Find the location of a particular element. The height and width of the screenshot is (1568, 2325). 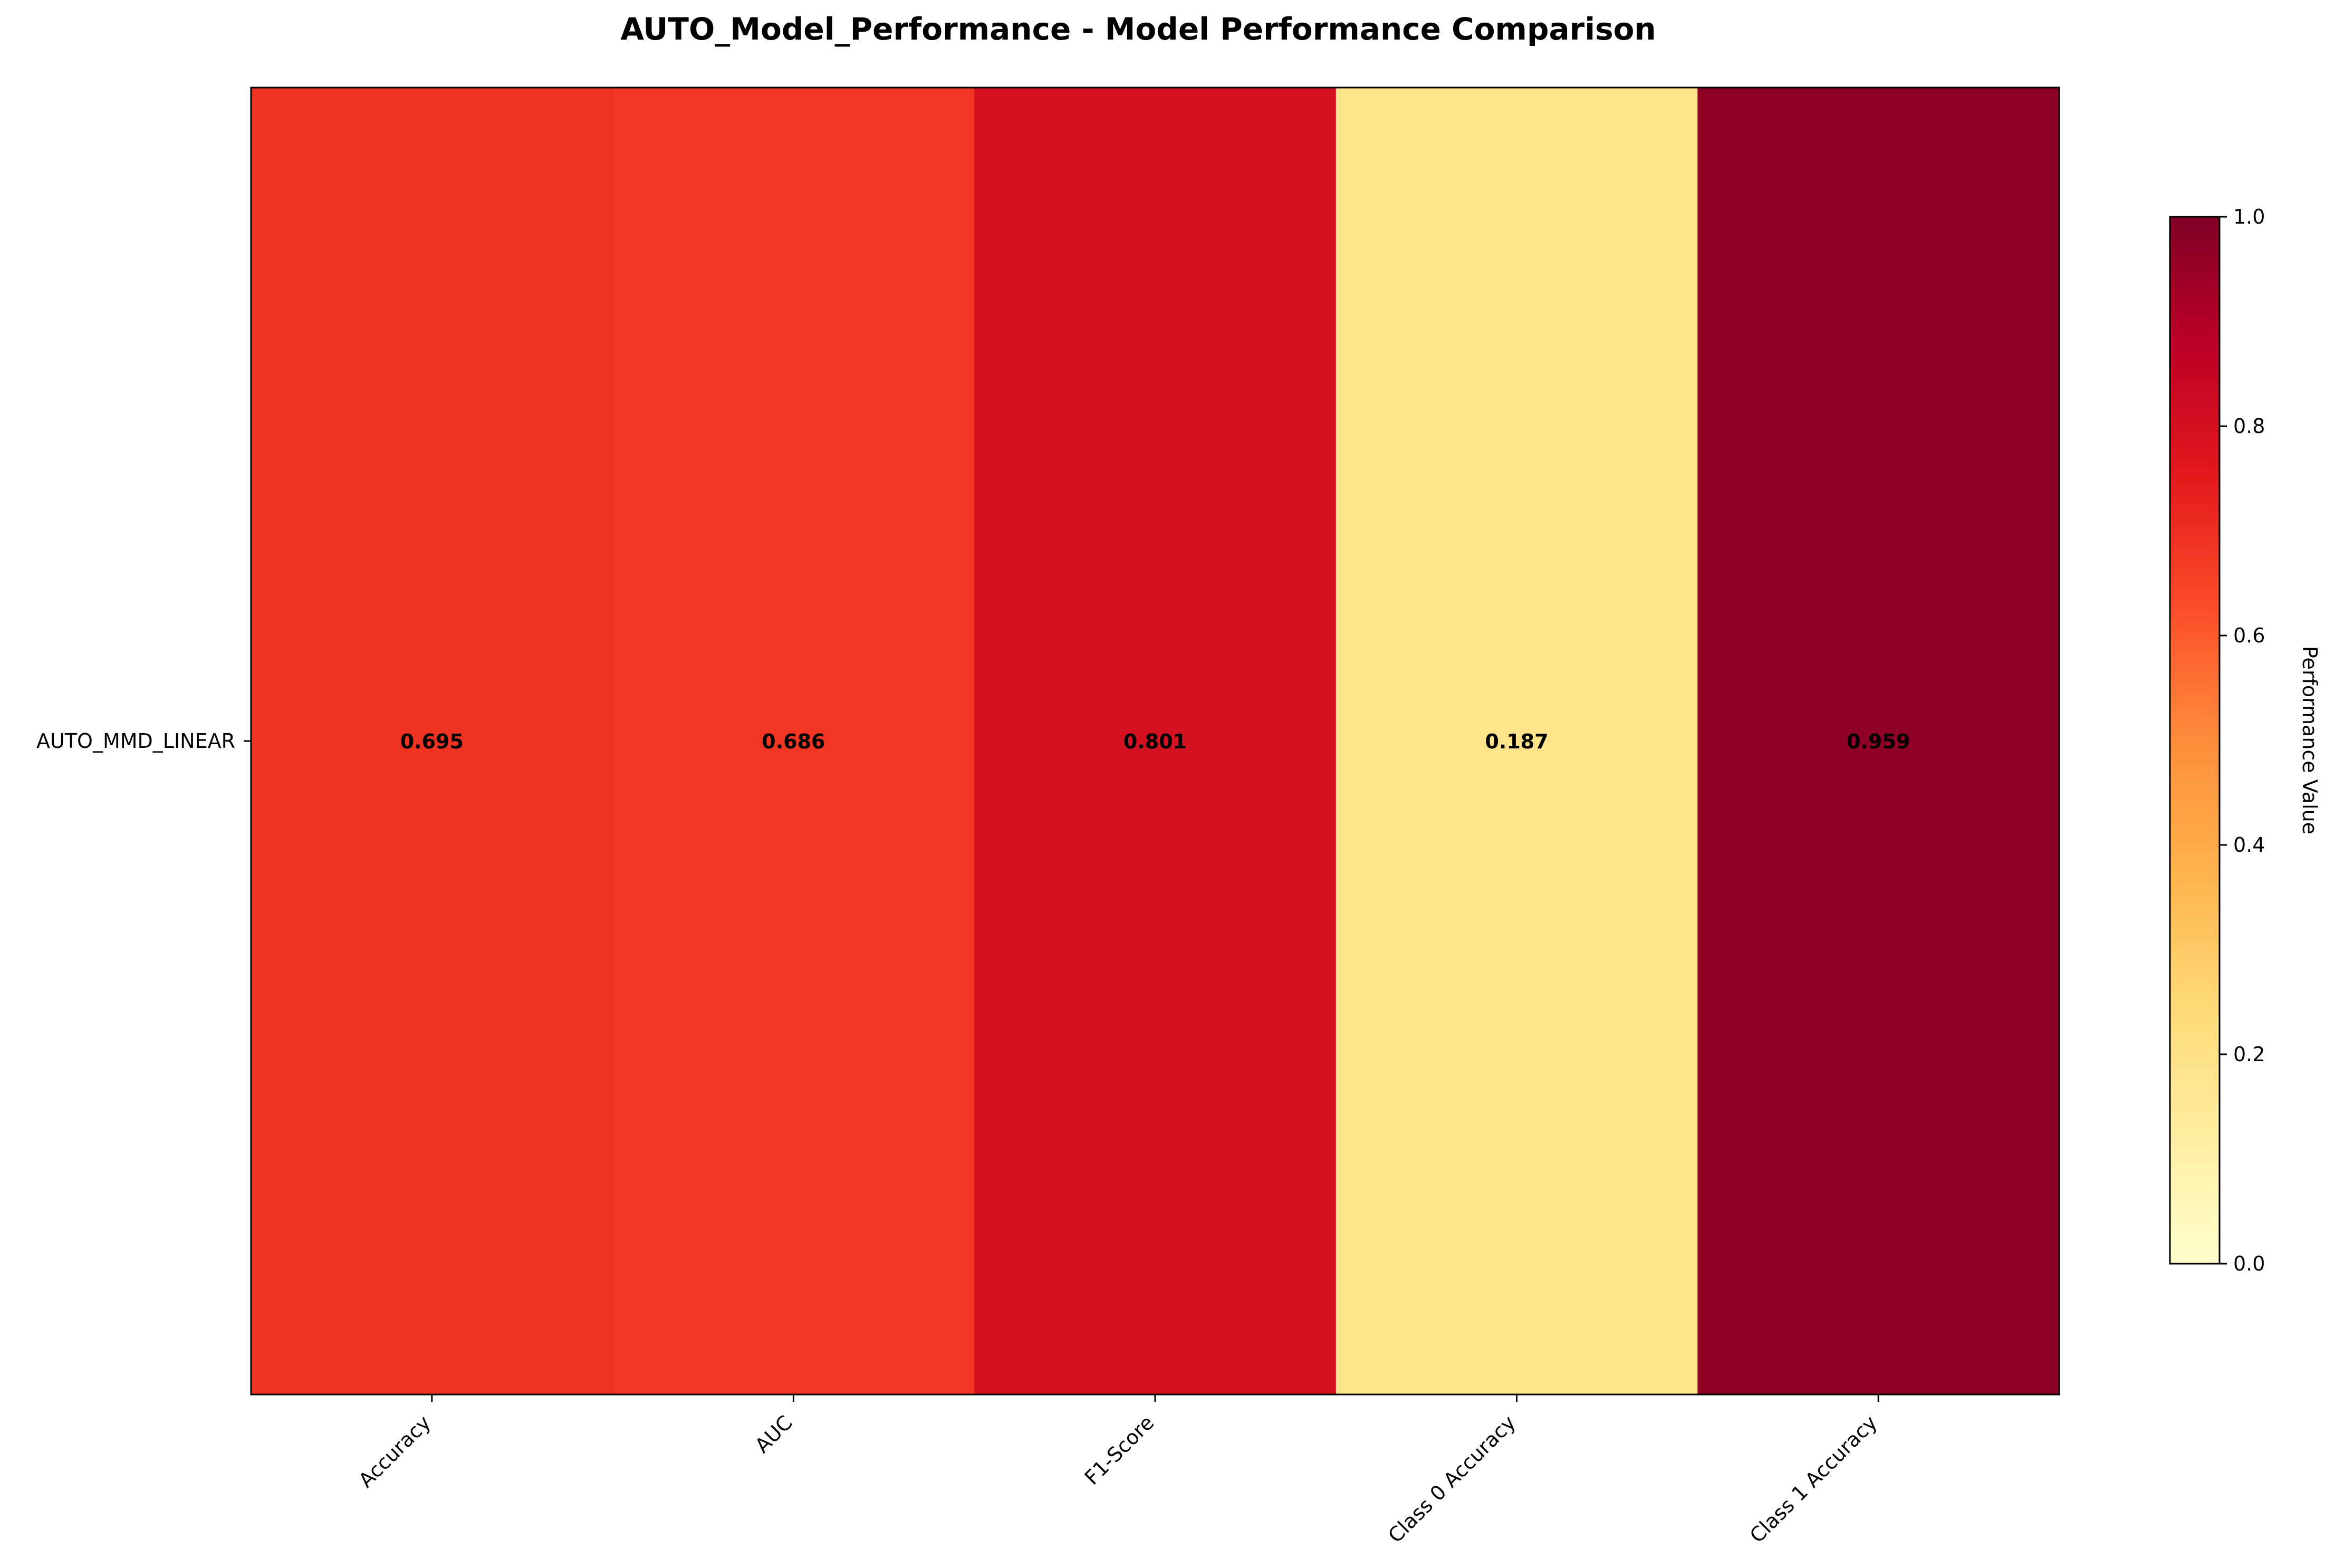

cell-auc is located at coordinates (794, 741).